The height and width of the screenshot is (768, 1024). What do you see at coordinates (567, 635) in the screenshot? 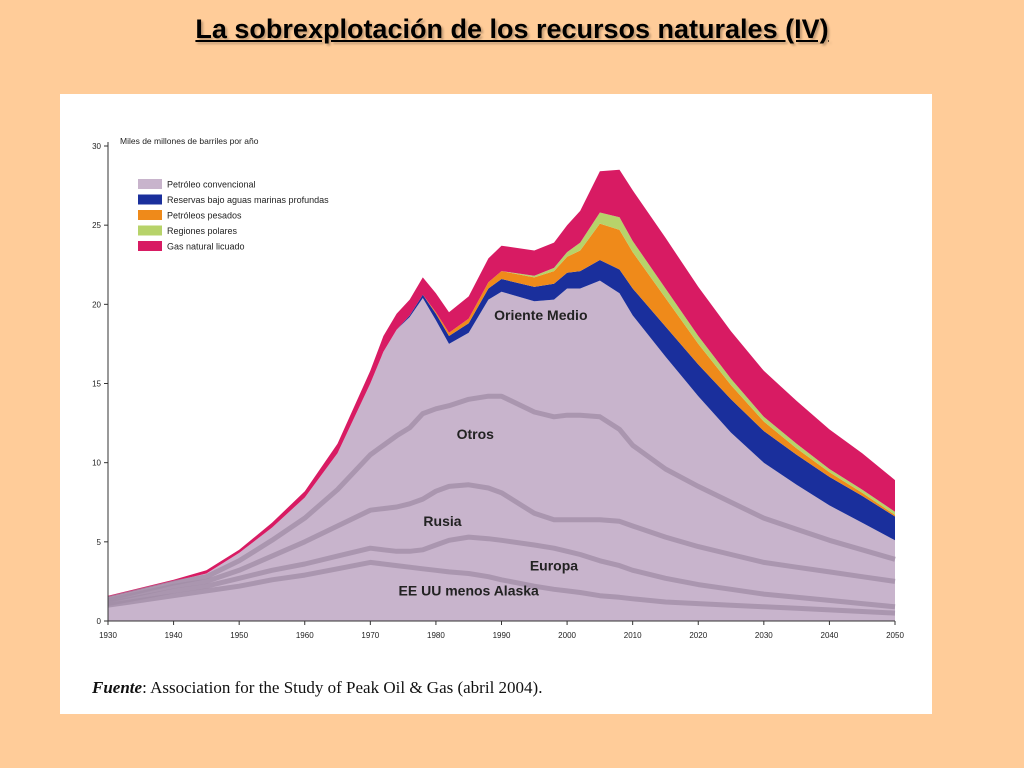
I see `x-tick-label: 2000` at bounding box center [567, 635].